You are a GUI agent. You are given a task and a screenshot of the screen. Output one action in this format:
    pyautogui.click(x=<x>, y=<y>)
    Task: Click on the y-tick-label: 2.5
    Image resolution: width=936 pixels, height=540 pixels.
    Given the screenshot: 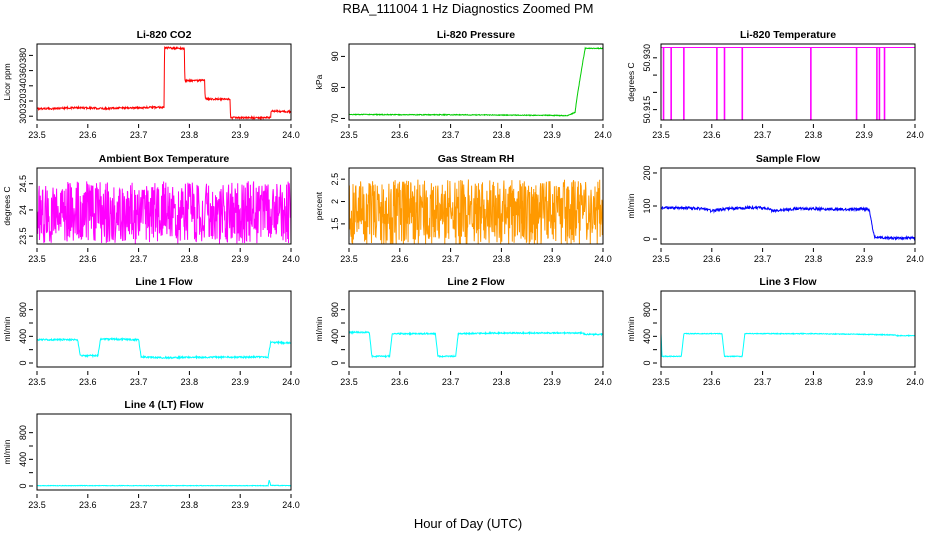 What is the action you would take?
    pyautogui.click(x=335, y=179)
    